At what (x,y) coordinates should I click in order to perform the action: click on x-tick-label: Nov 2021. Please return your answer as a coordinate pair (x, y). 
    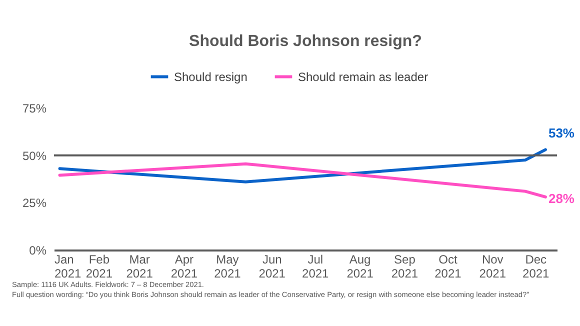
    Looking at the image, I should click on (492, 266).